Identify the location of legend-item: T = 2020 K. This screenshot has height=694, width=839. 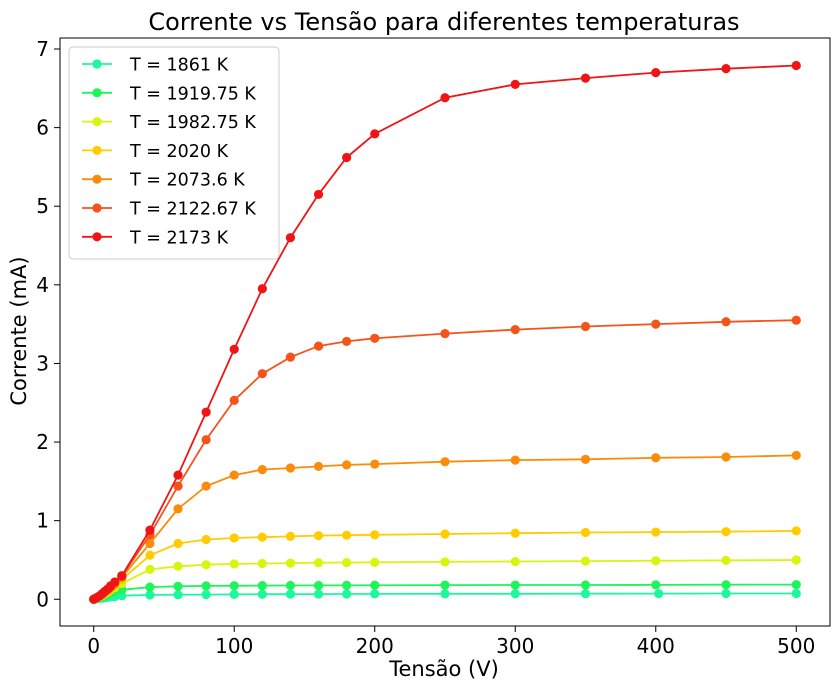
(155, 152).